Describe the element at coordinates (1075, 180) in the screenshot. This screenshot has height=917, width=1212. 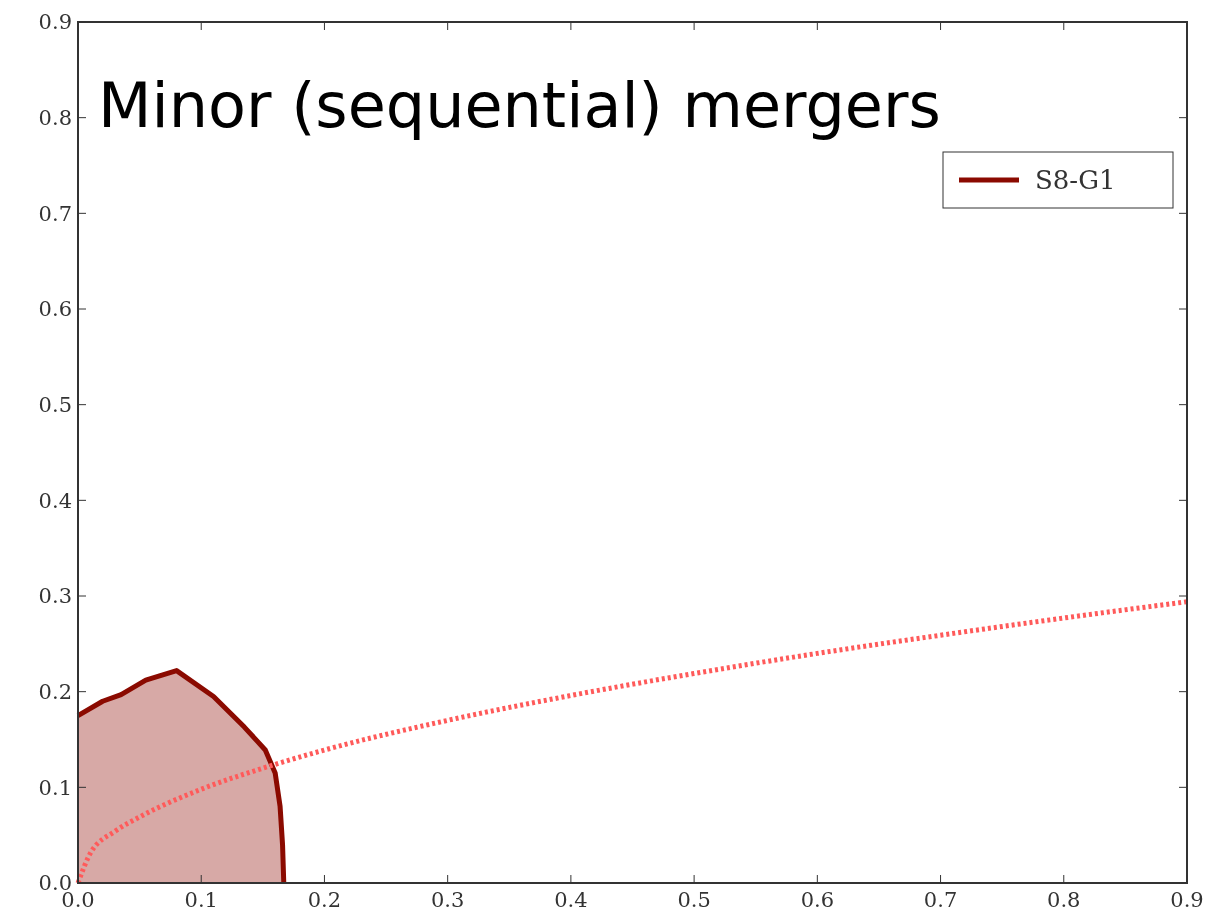
I see `legend-label: S8-G1` at that location.